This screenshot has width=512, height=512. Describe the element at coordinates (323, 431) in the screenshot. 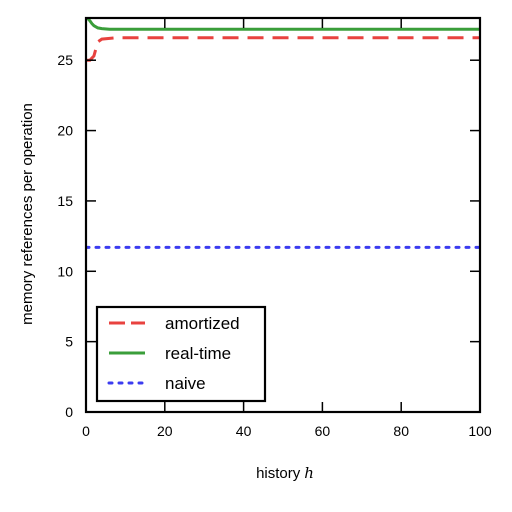

I see `x-tick-label: 60` at that location.